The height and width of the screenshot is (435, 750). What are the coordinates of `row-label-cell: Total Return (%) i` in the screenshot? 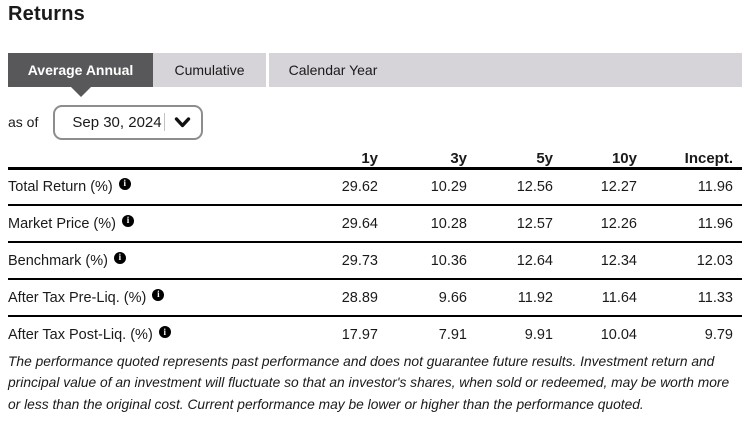 It's located at (138, 186).